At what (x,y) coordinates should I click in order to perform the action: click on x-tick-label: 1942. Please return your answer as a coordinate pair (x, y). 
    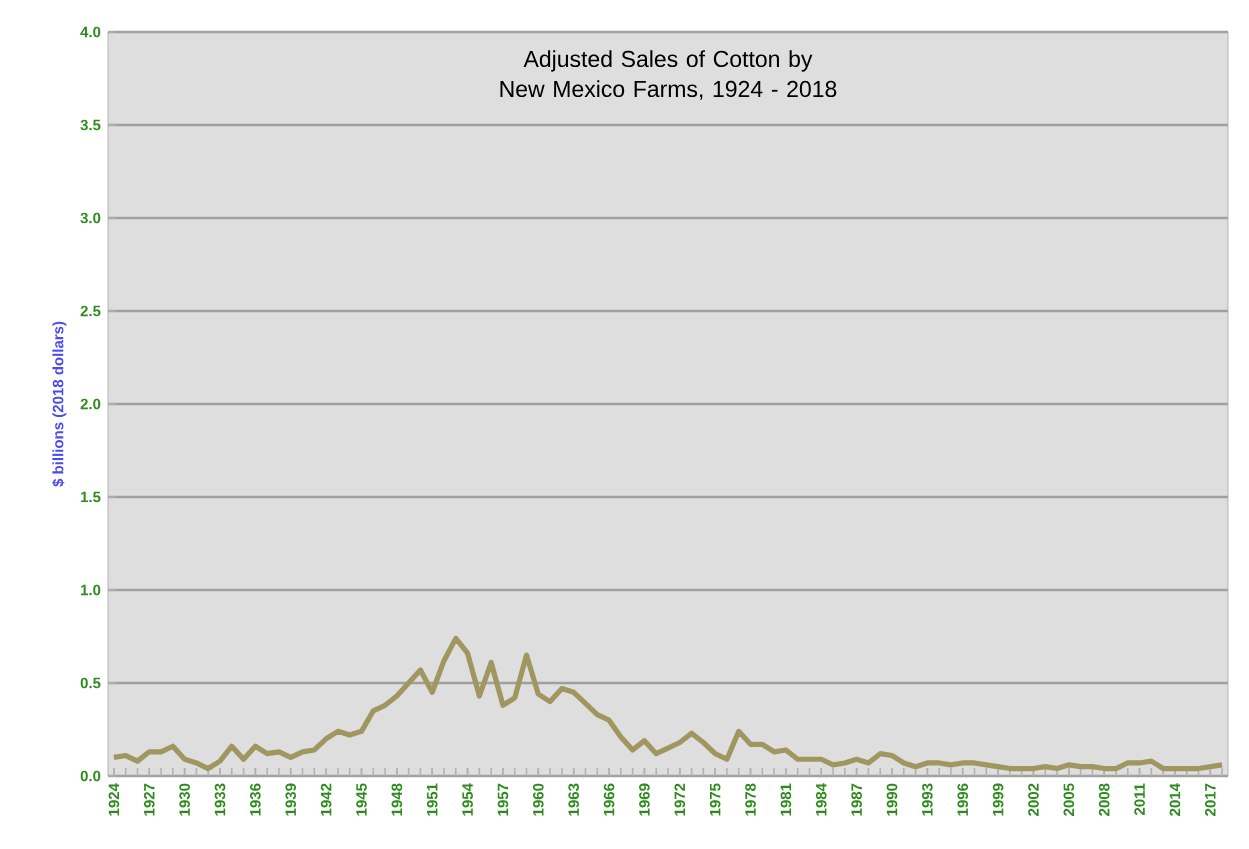
    Looking at the image, I should click on (326, 799).